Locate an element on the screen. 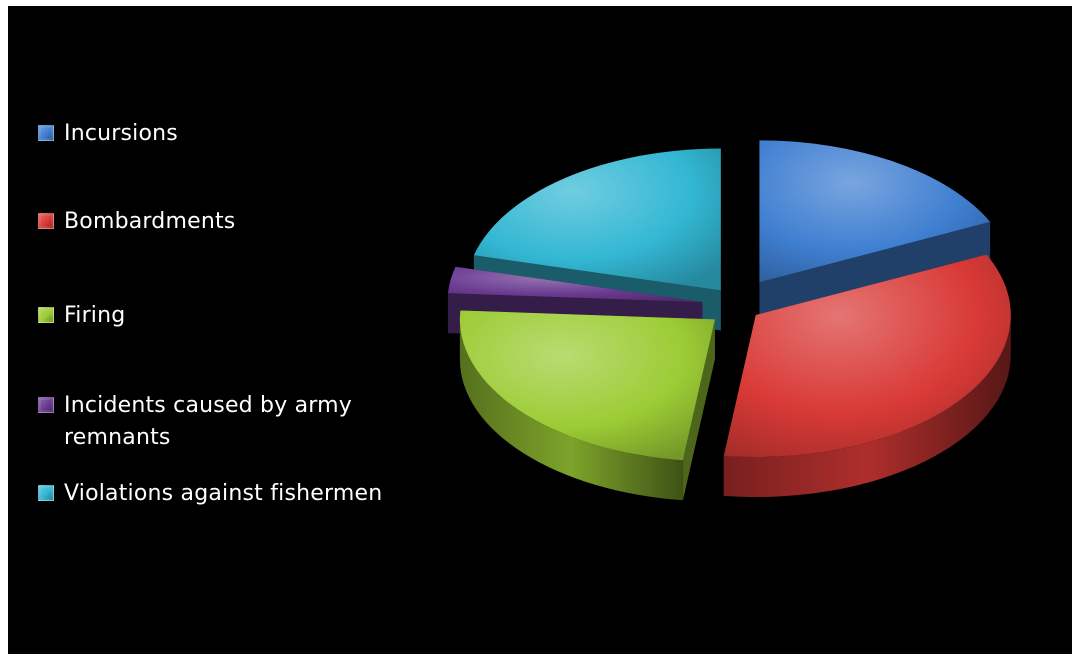 The height and width of the screenshot is (654, 1082). pie-slice-top-fishermen is located at coordinates (597, 219).